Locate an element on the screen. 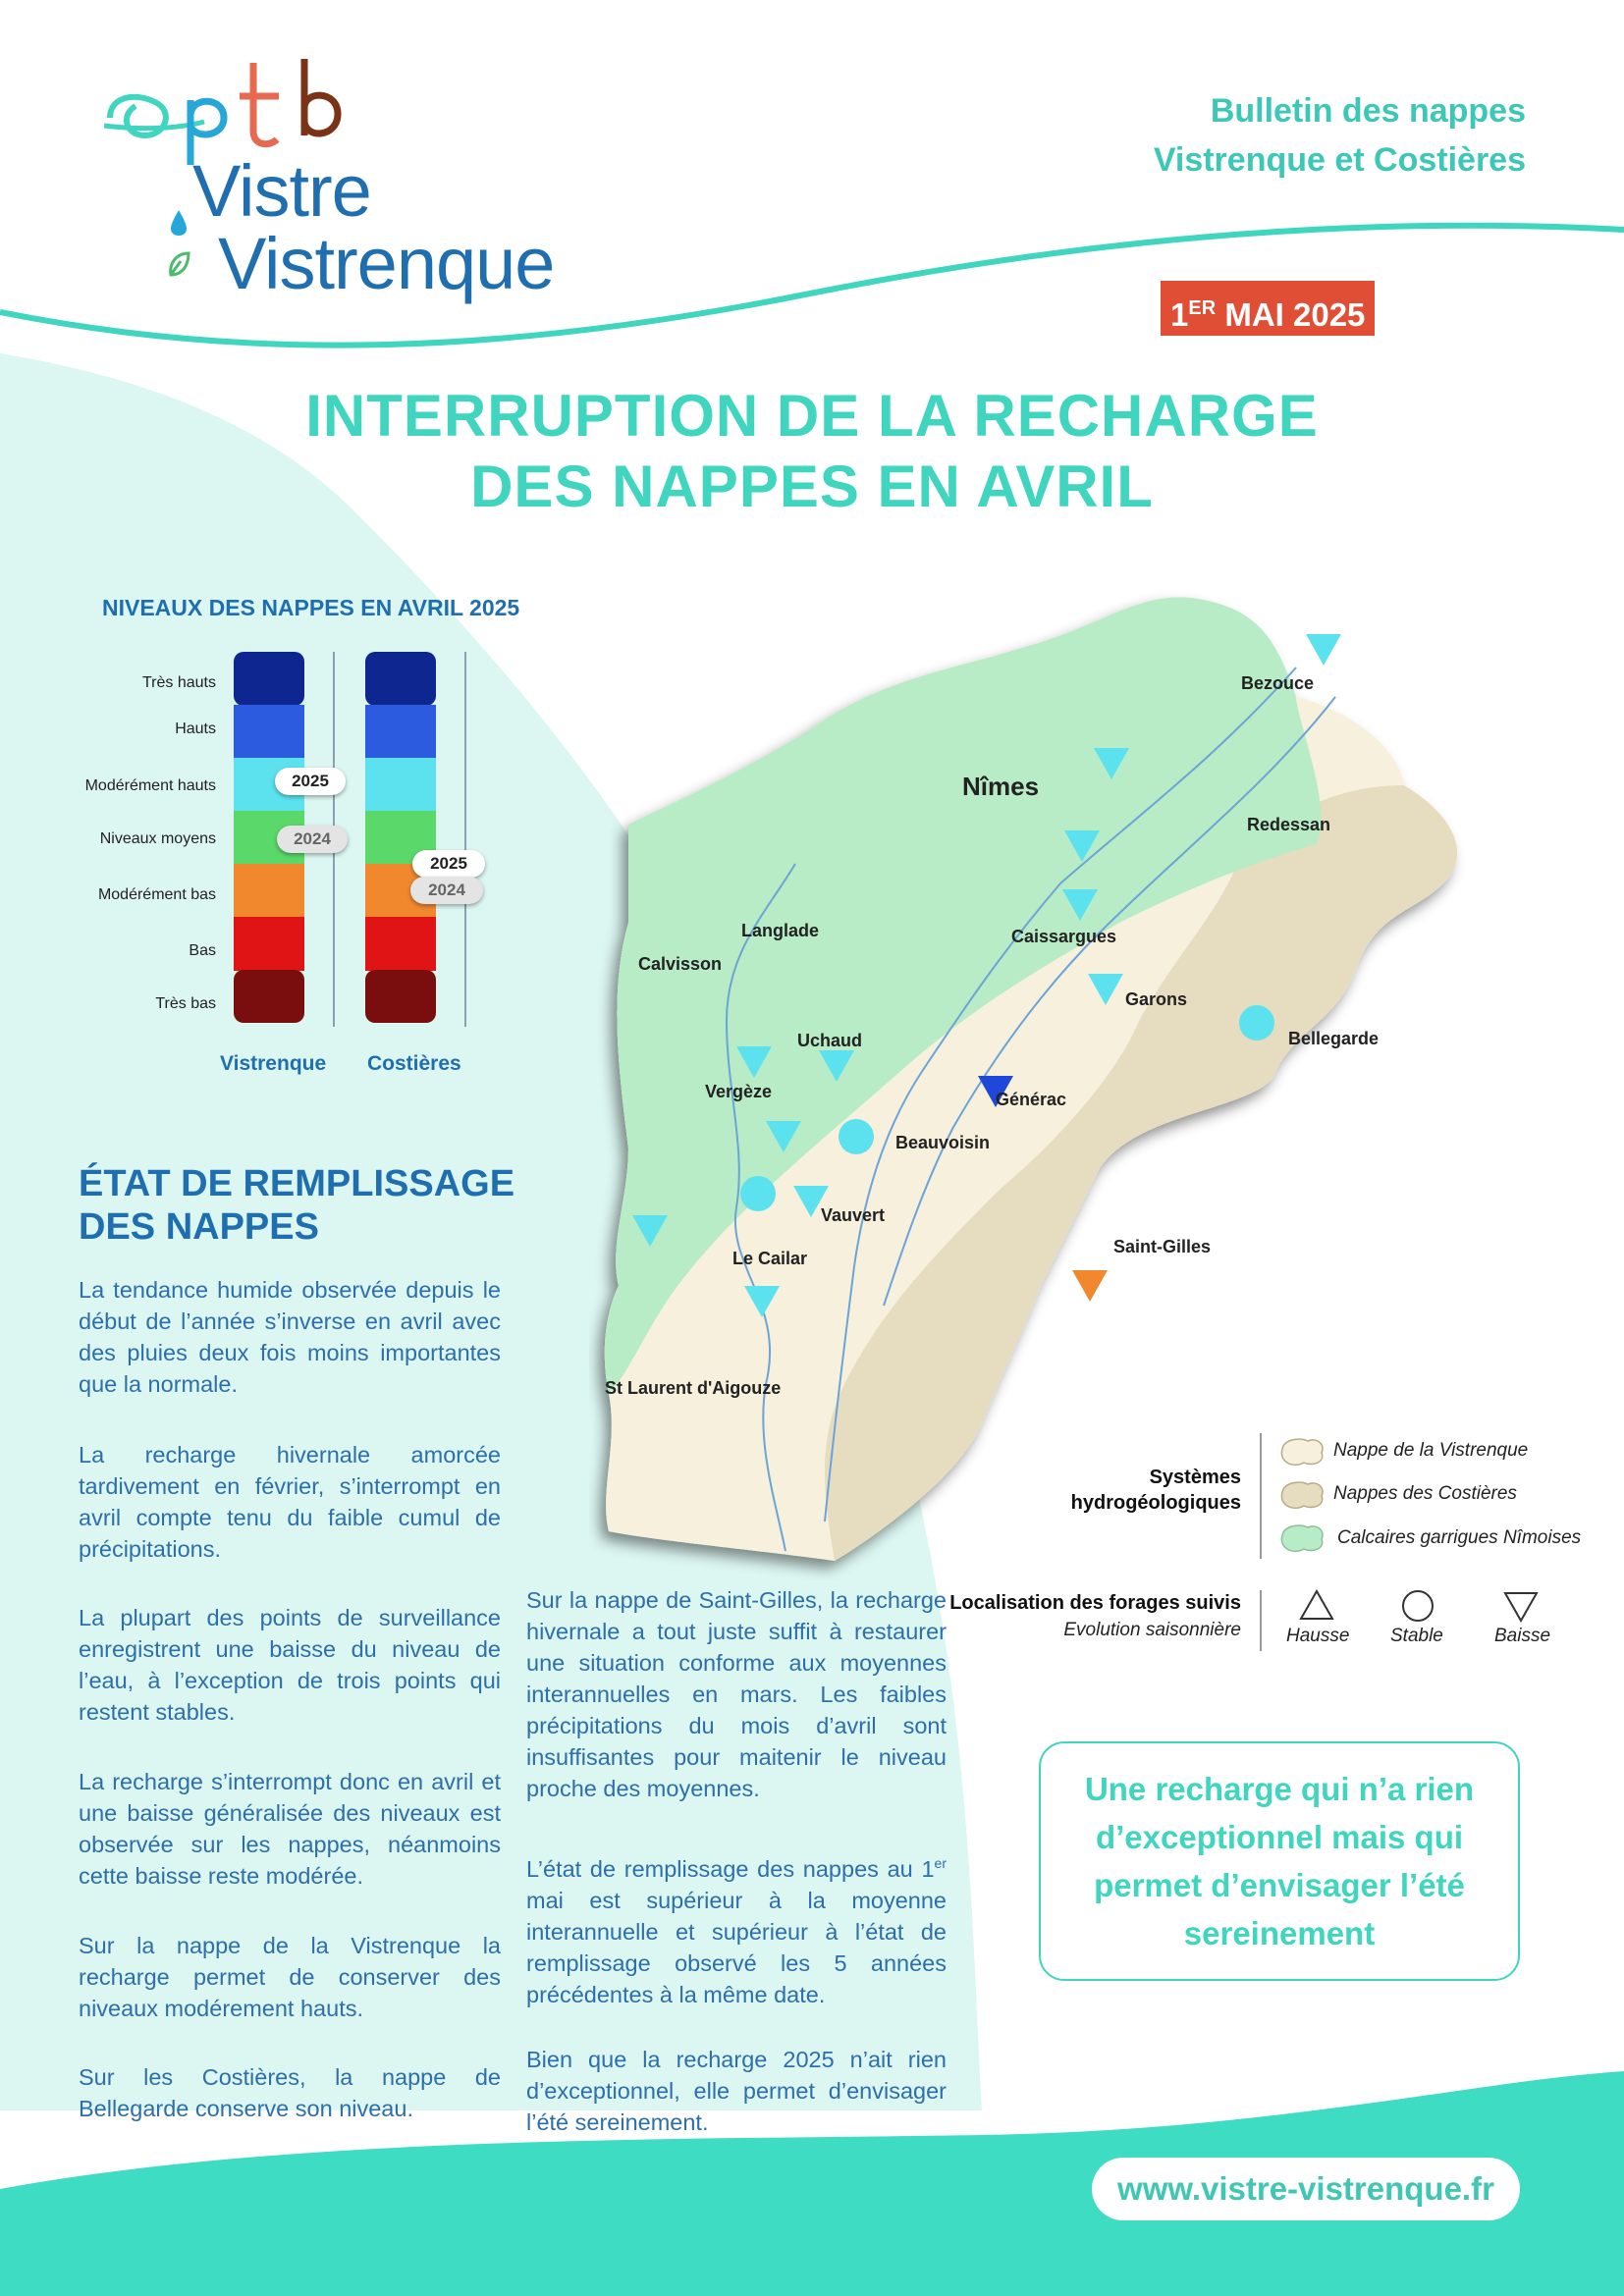 The height and width of the screenshot is (2296, 1624). map-zone-costieres is located at coordinates (1141, 1173).